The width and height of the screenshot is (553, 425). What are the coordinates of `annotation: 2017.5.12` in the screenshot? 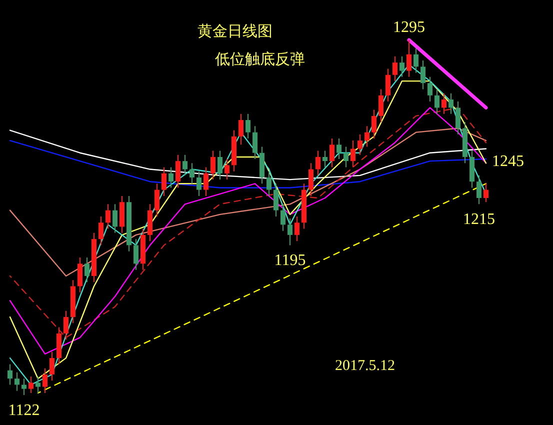 It's located at (365, 366).